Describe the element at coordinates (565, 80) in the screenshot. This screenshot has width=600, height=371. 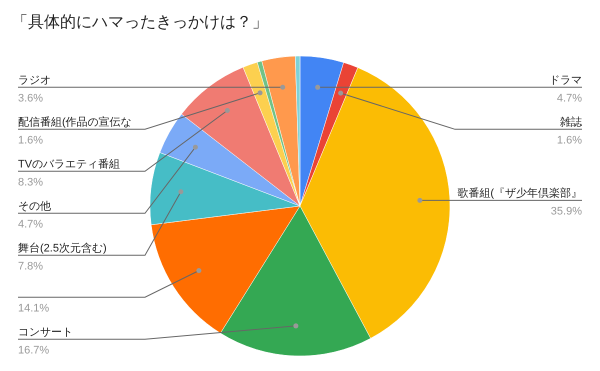
I see `slice-label: ドラマ` at that location.